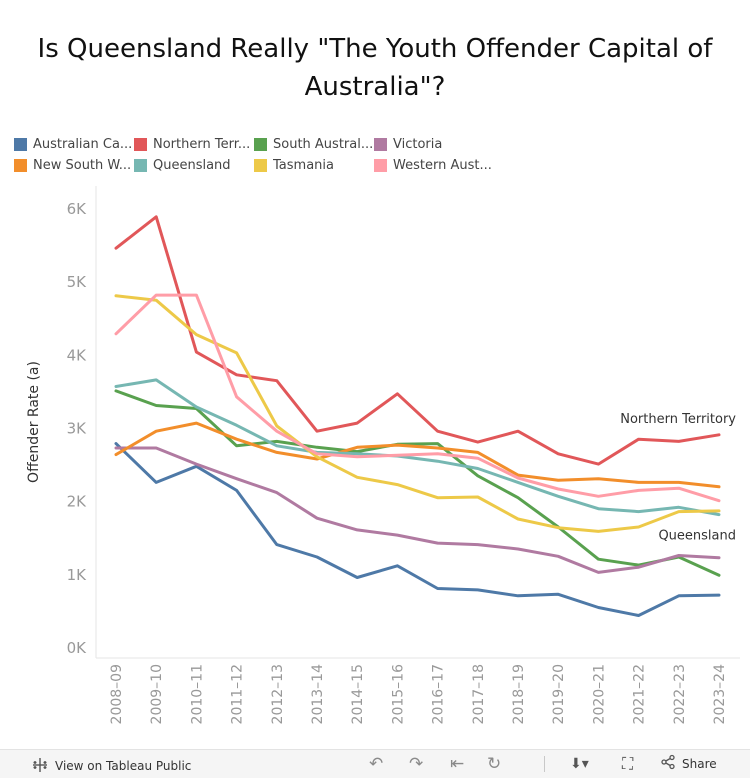  I want to click on legend-item: Tasmania, so click(314, 165).